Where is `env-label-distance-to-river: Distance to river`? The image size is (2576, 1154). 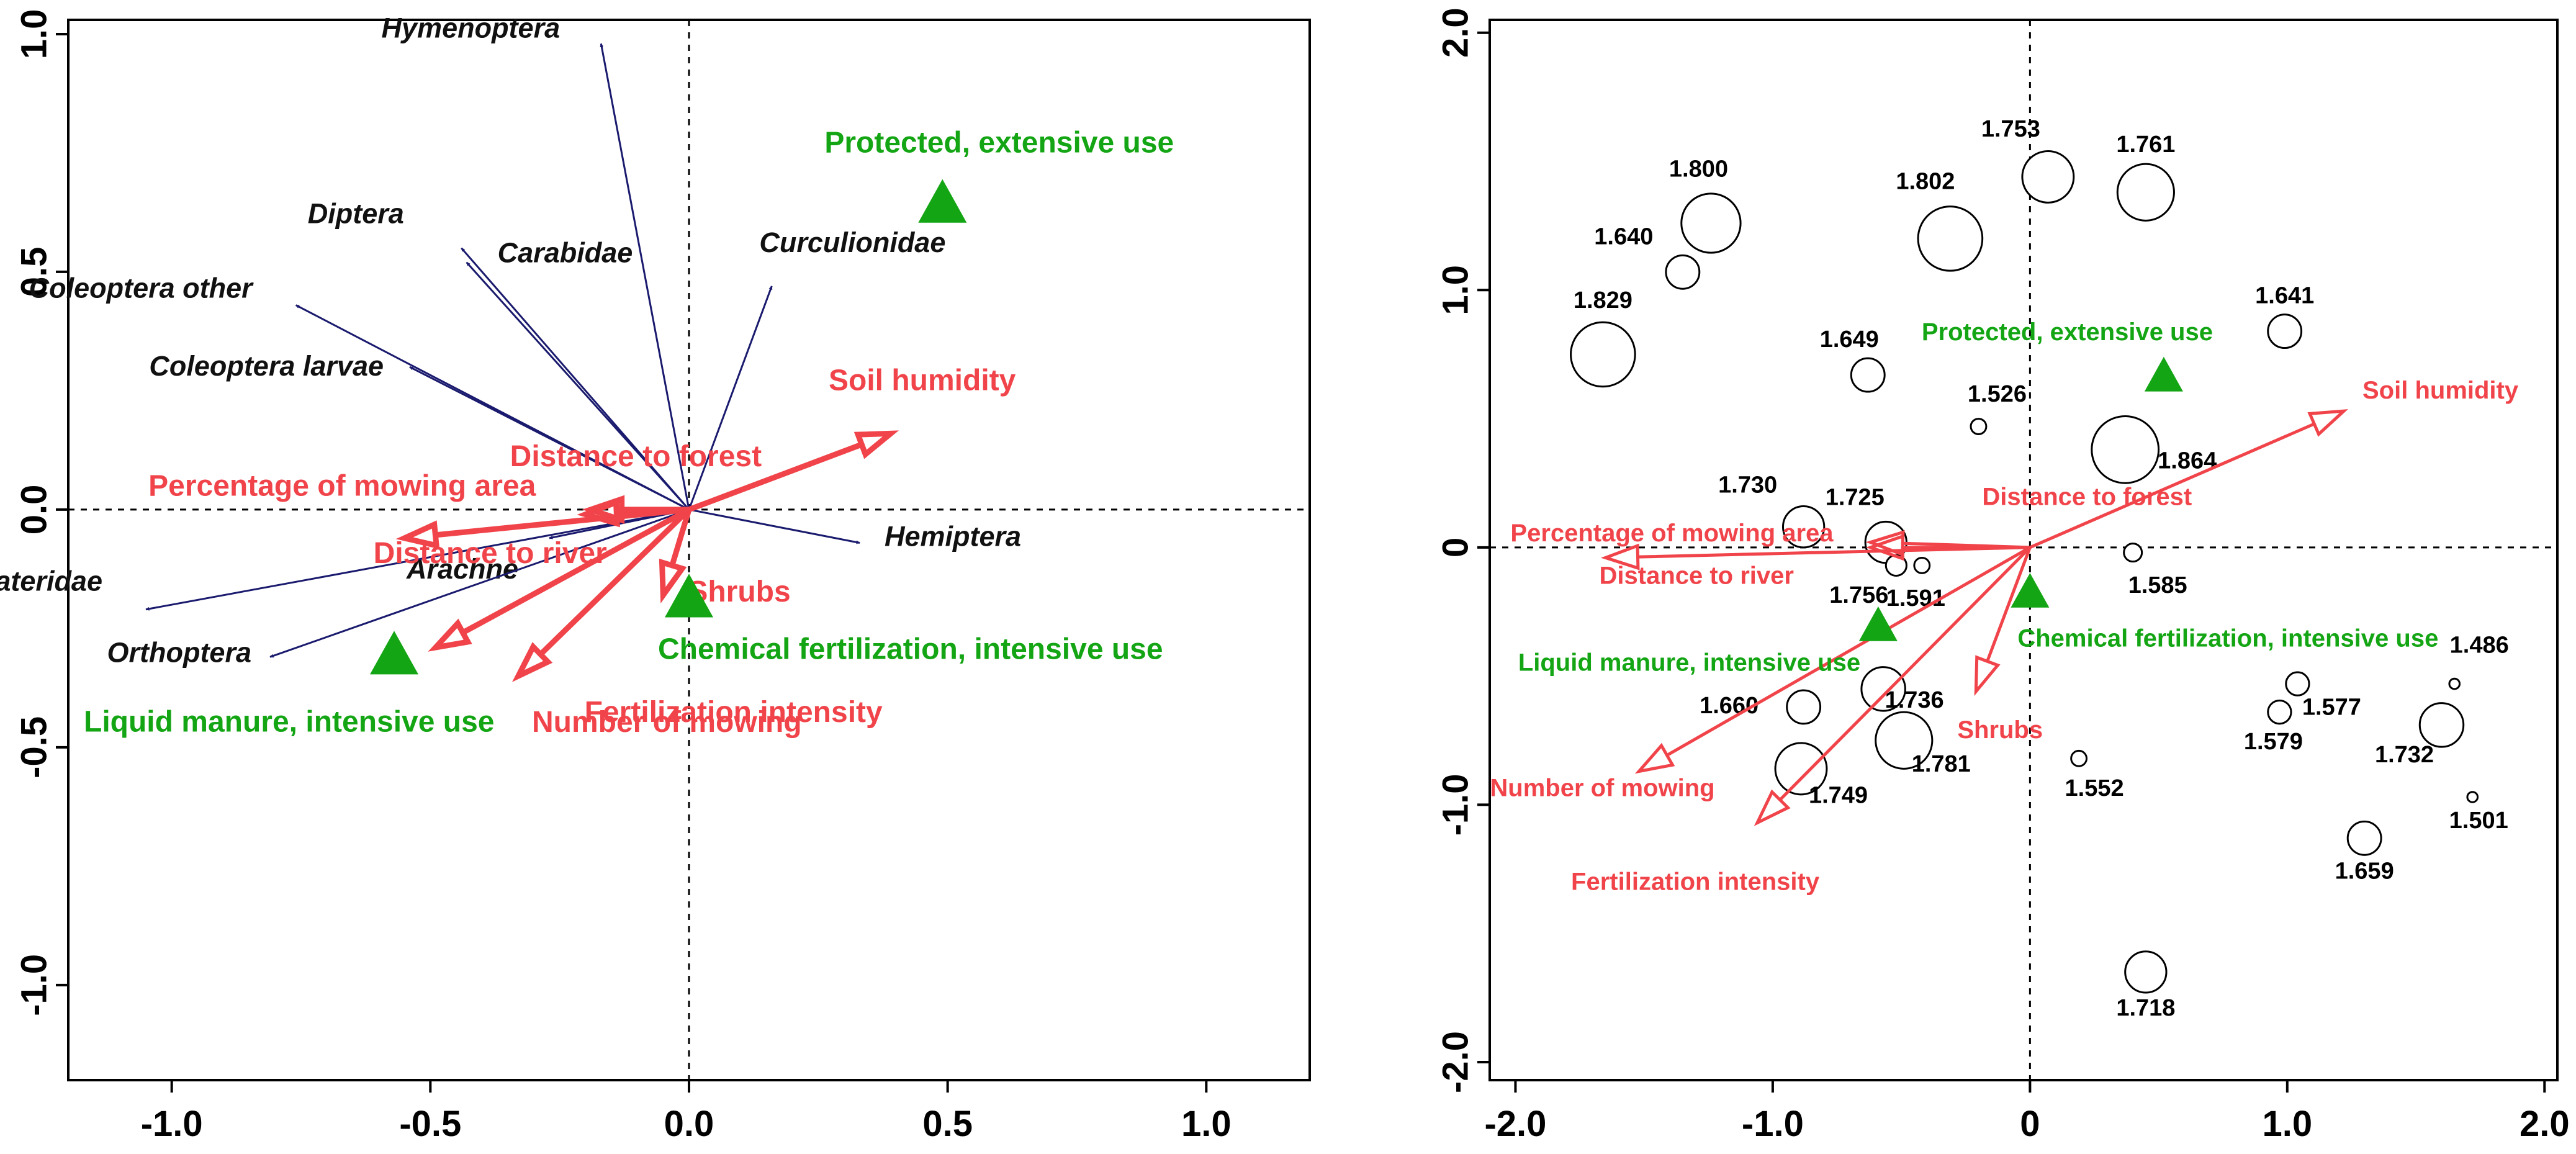 env-label-distance-to-river: Distance to river is located at coordinates (1697, 575).